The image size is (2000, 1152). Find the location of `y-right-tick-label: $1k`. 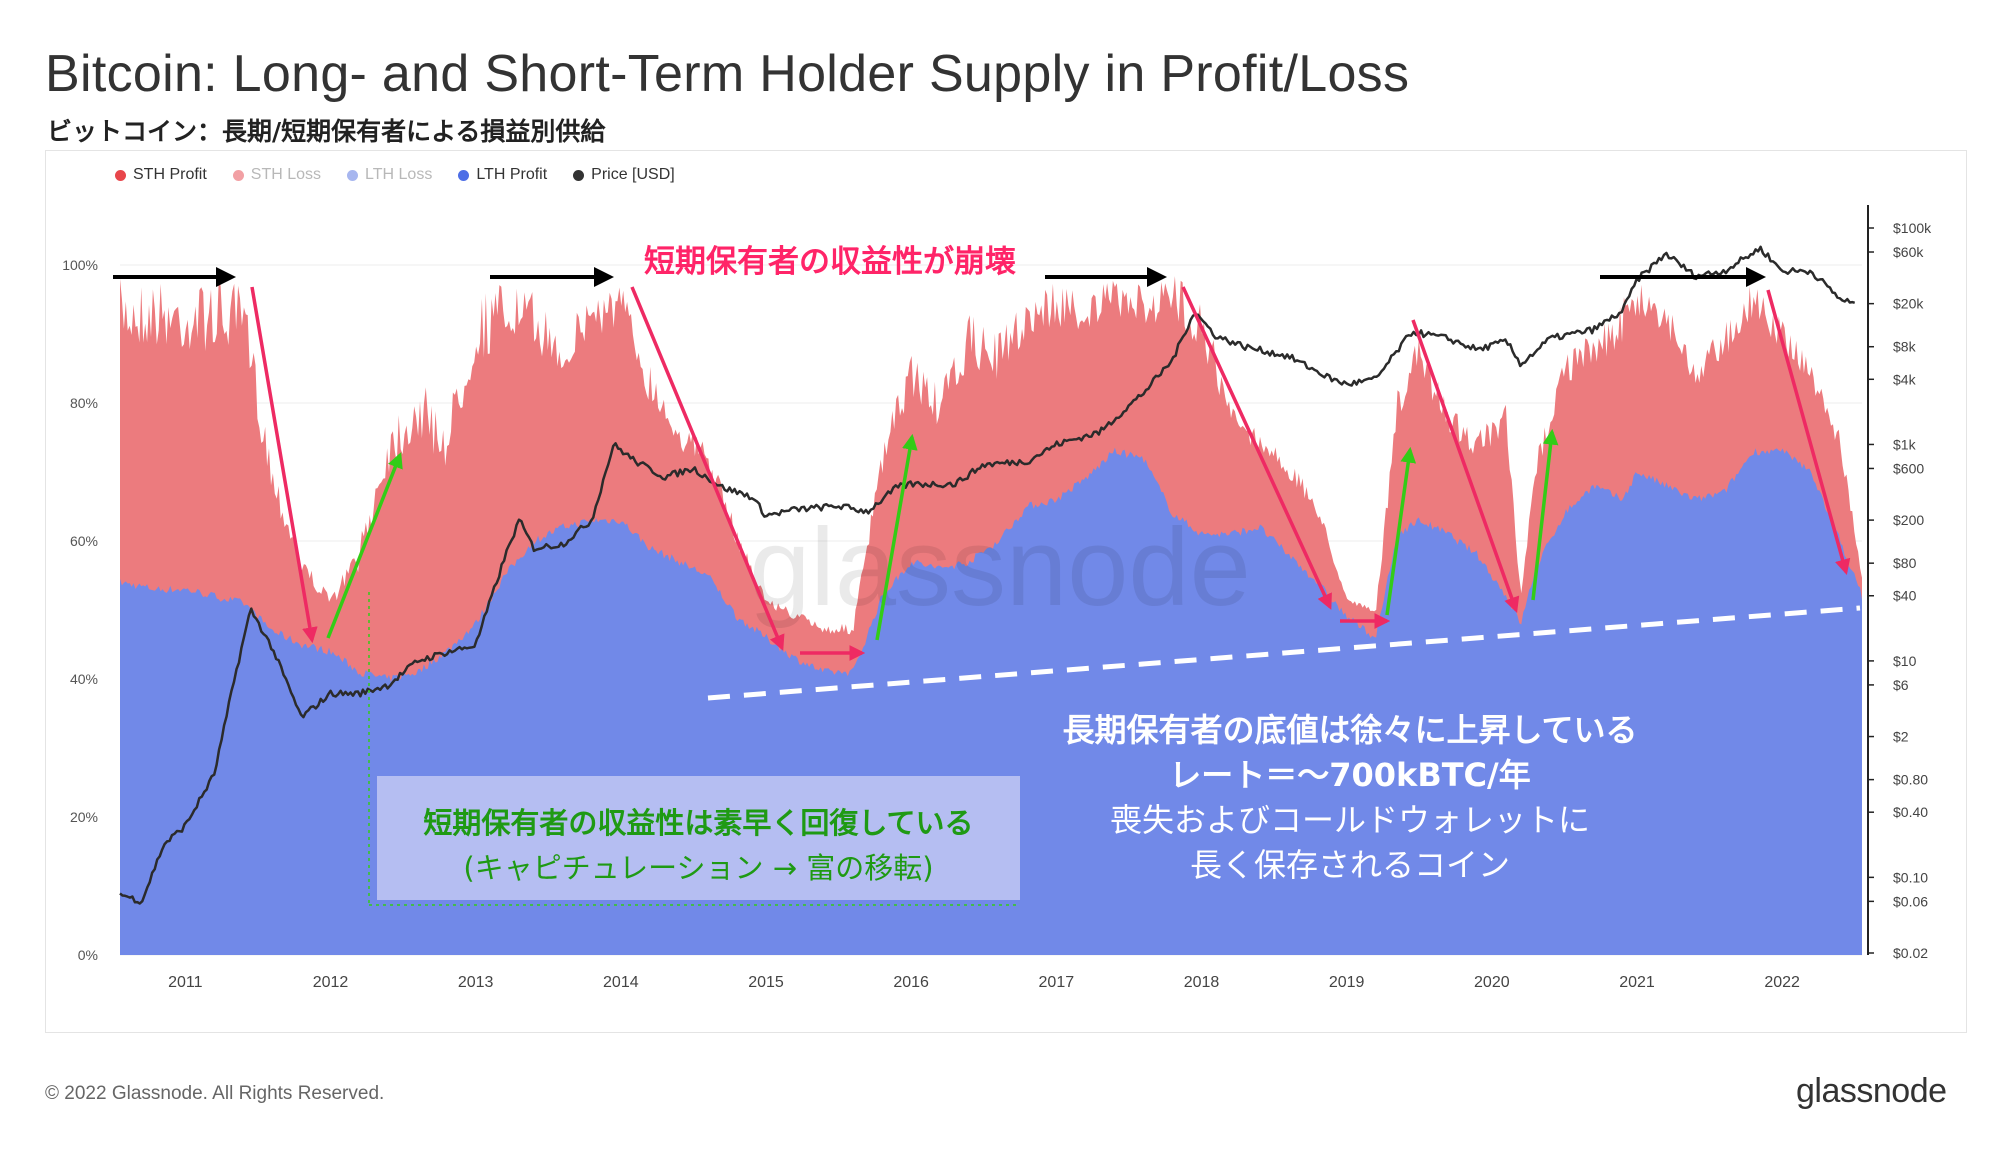

y-right-tick-label: $1k is located at coordinates (1905, 444).